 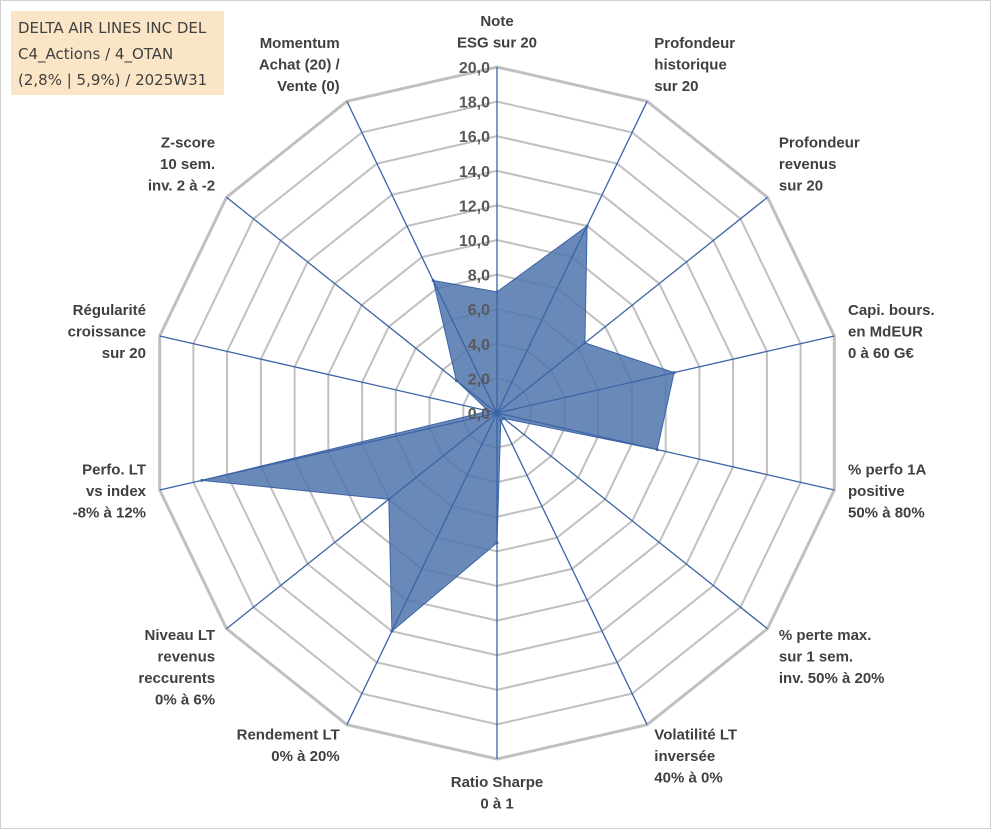 I want to click on axis-label-line: inv. 50% à 20%, so click(x=832, y=678).